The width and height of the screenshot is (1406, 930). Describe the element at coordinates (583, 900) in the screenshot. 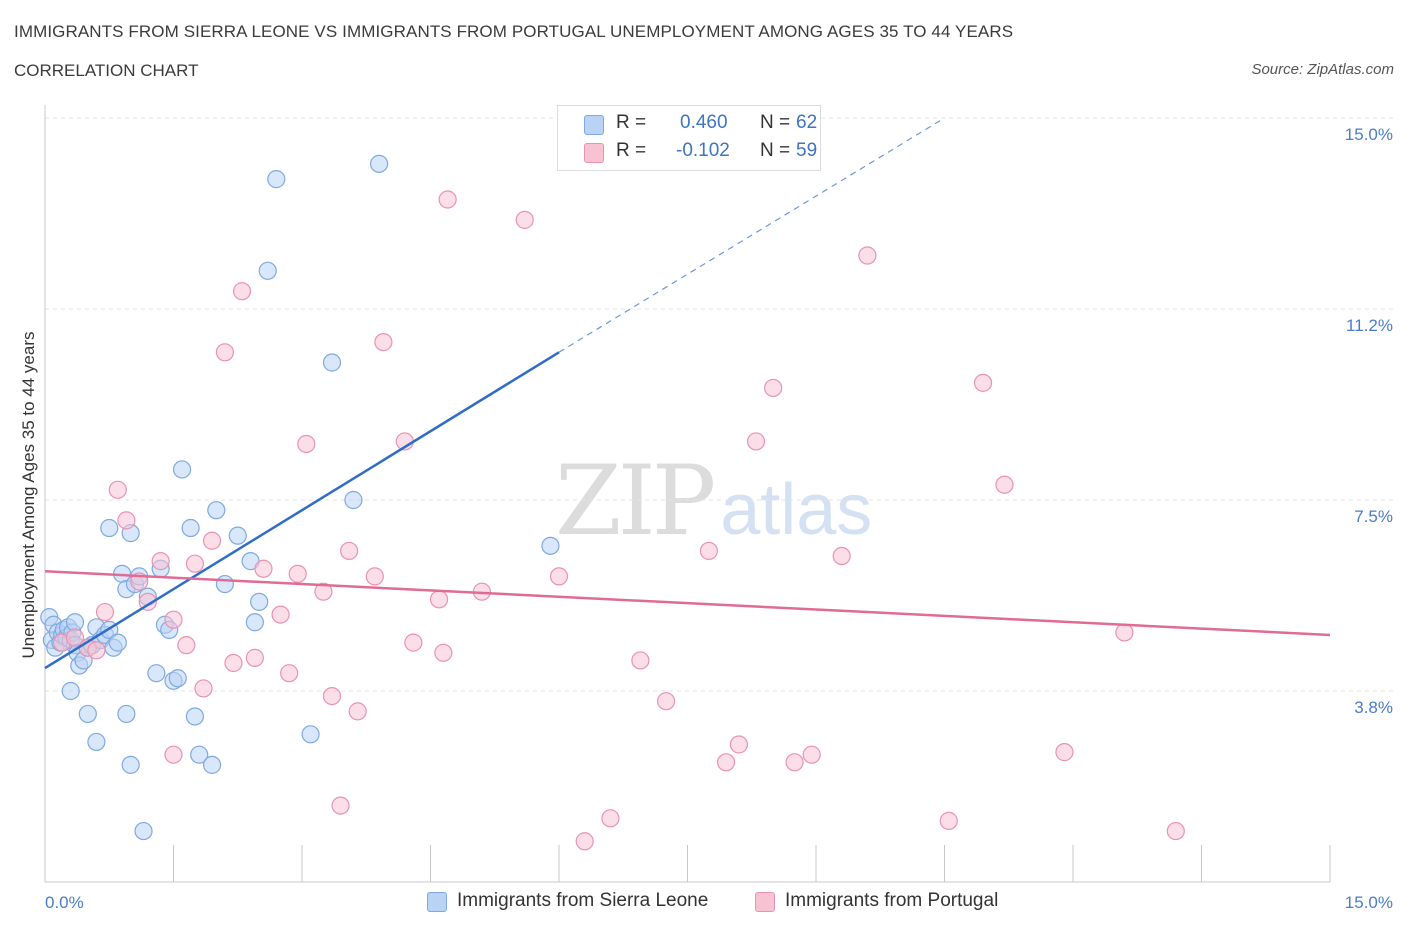

I see `bottom-legend-label: Immigrants from Sierra Leone` at that location.